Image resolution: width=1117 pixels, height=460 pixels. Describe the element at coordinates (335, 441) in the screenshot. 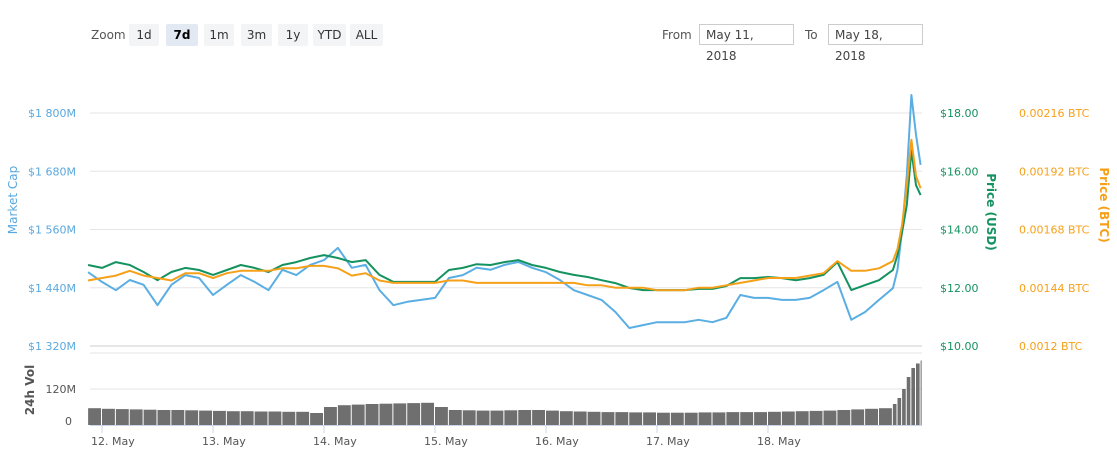

I see `x-tick-label: 14. May` at that location.